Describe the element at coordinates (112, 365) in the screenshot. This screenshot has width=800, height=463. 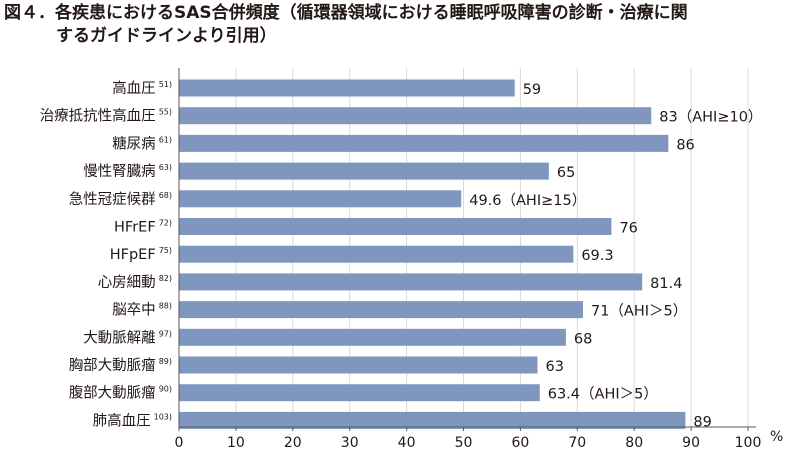
I see `category-name: 胸部大動脈瘤` at that location.